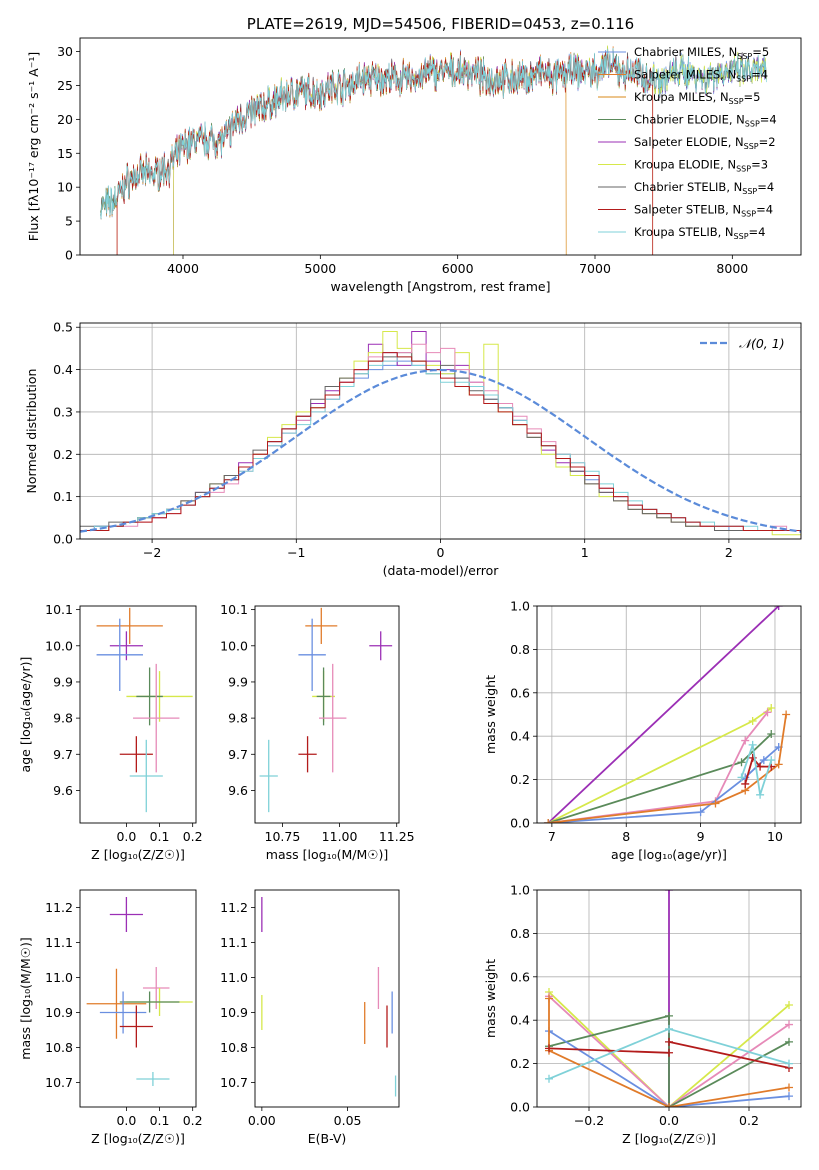 Image resolution: width=819 pixels, height=1170 pixels. What do you see at coordinates (25, 998) in the screenshot?
I see `y-axis-label: mass [log₁₀(M/M☉)]` at bounding box center [25, 998].